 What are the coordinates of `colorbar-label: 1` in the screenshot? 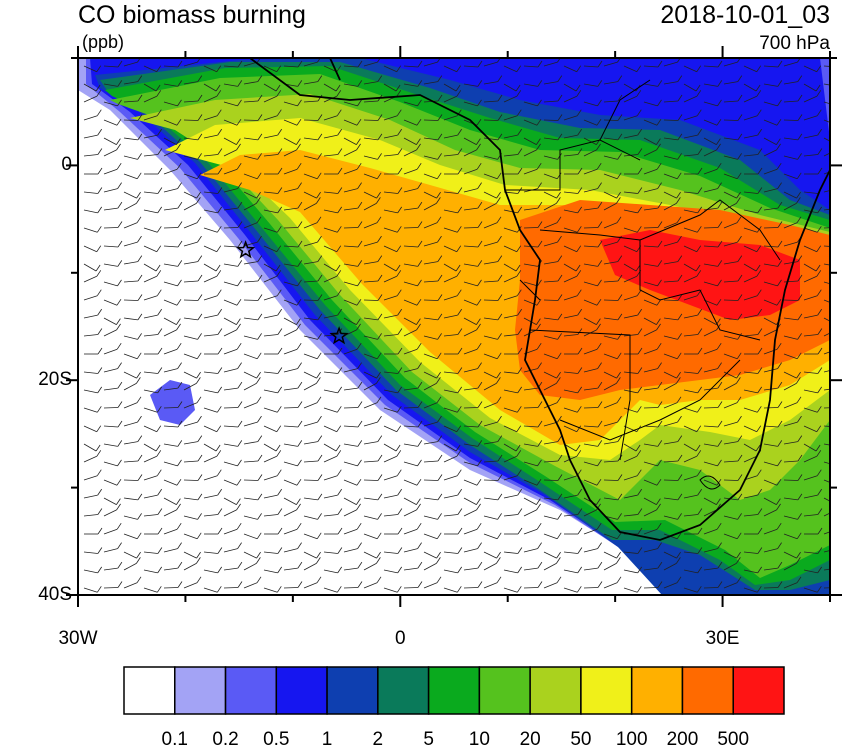 It's located at (327, 739).